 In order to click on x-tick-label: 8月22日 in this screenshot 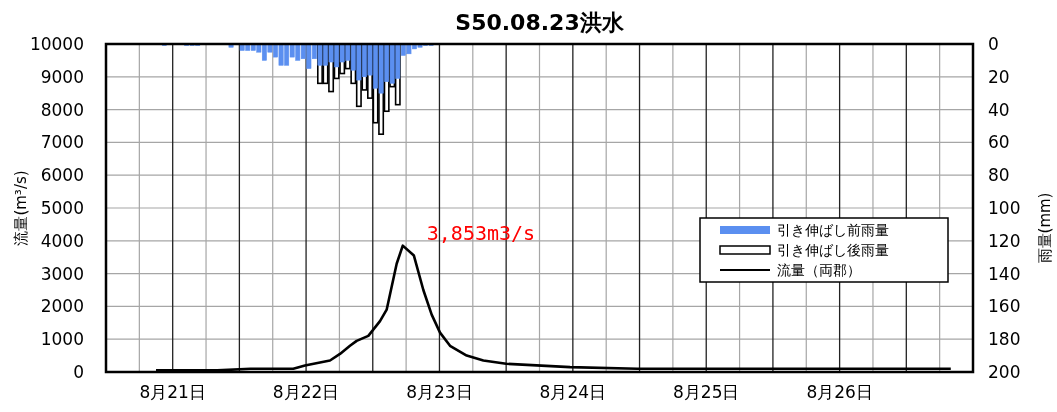, I will do `click(306, 392)`.